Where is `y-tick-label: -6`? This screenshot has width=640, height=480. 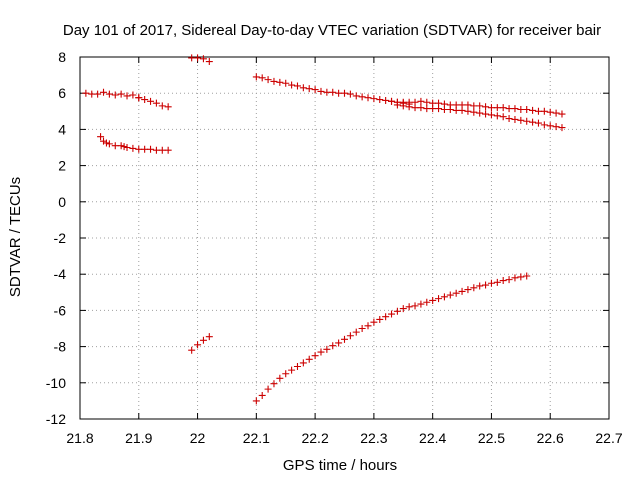
y-tick-label: -6 is located at coordinates (60, 310).